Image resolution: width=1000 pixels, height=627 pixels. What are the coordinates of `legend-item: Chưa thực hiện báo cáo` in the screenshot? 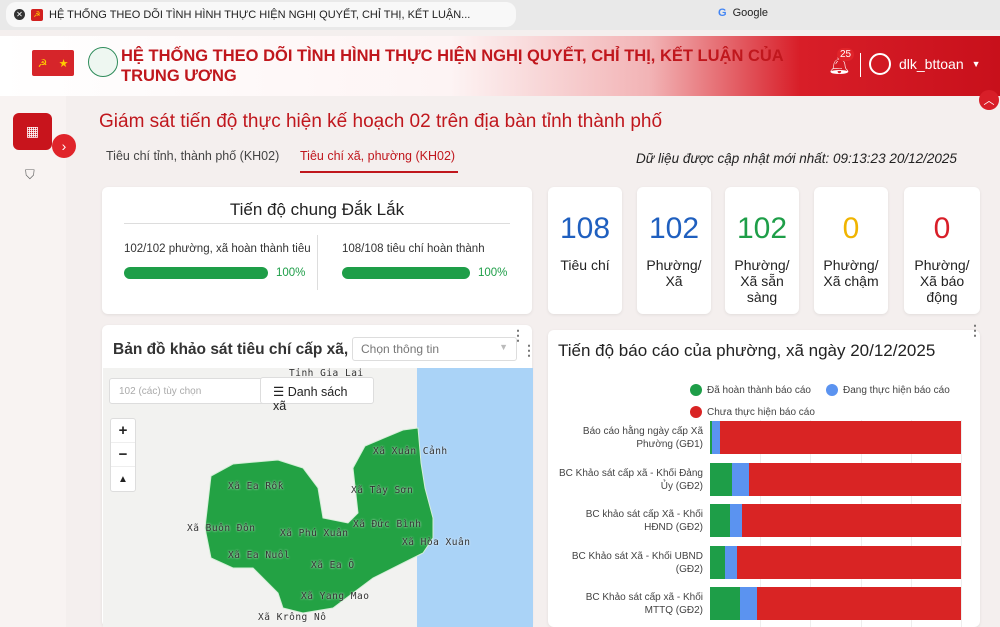 It's located at (752, 412).